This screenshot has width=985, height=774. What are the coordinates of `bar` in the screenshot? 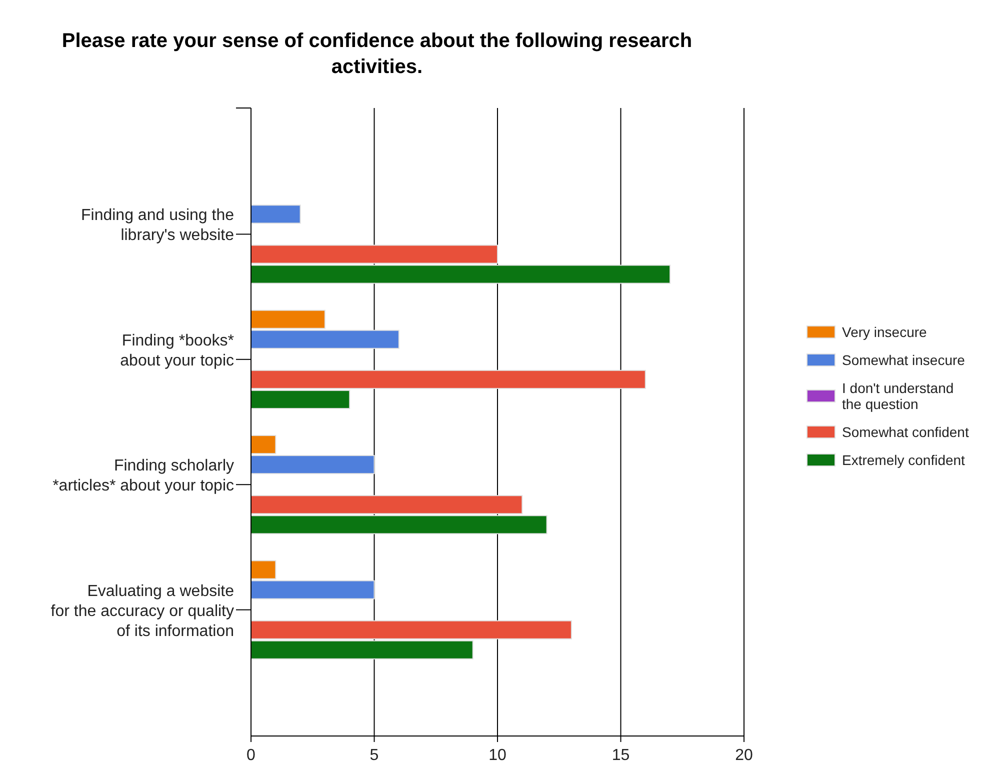 It's located at (275, 214).